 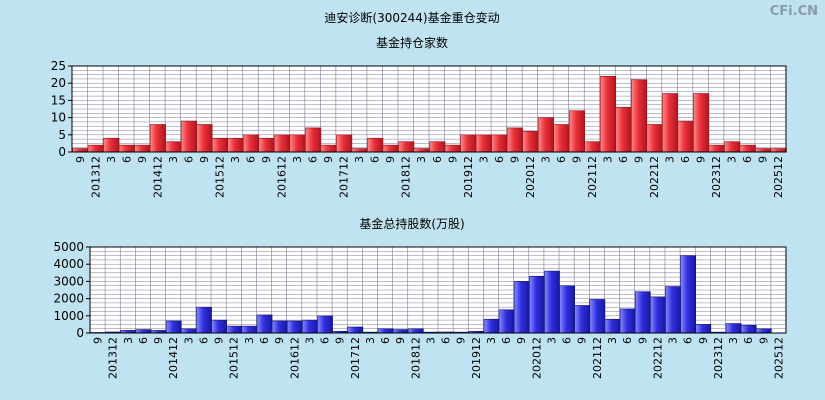 I want to click on y-tick-label: 10, so click(x=58, y=118).